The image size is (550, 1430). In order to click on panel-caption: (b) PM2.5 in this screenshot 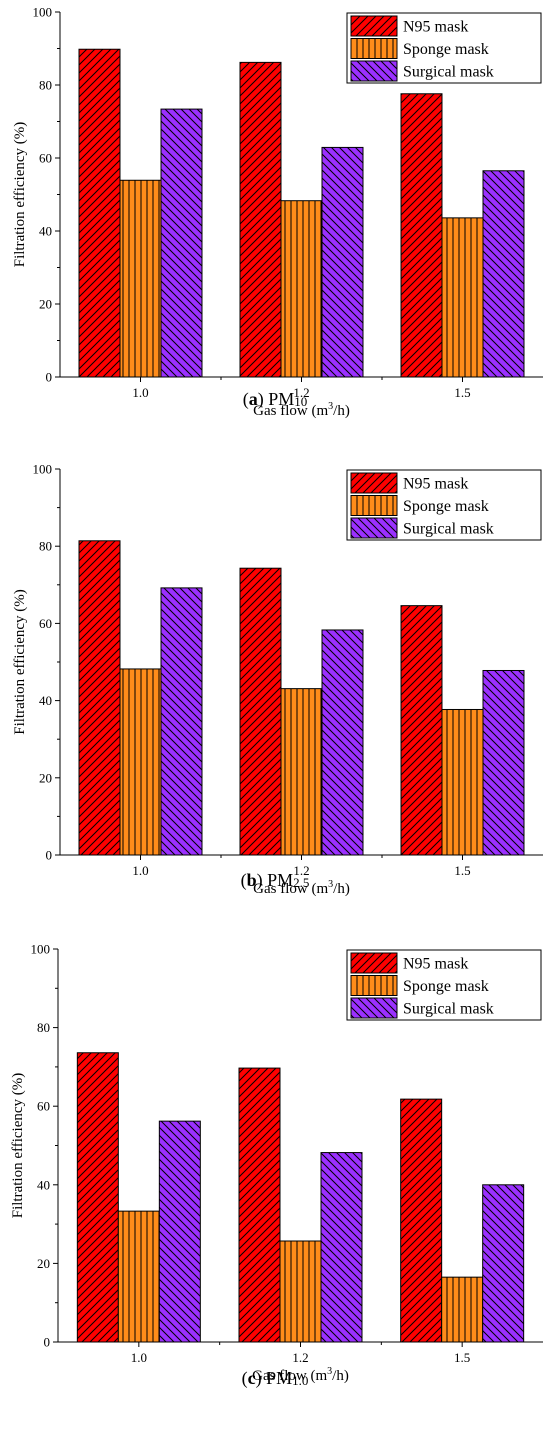, I will do `click(275, 880)`.